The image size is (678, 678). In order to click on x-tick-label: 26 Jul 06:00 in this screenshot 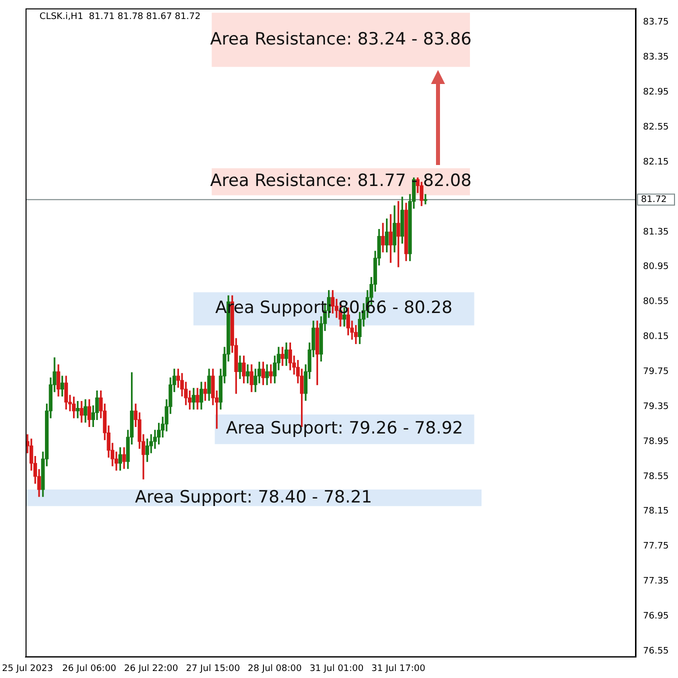, I will do `click(89, 669)`.